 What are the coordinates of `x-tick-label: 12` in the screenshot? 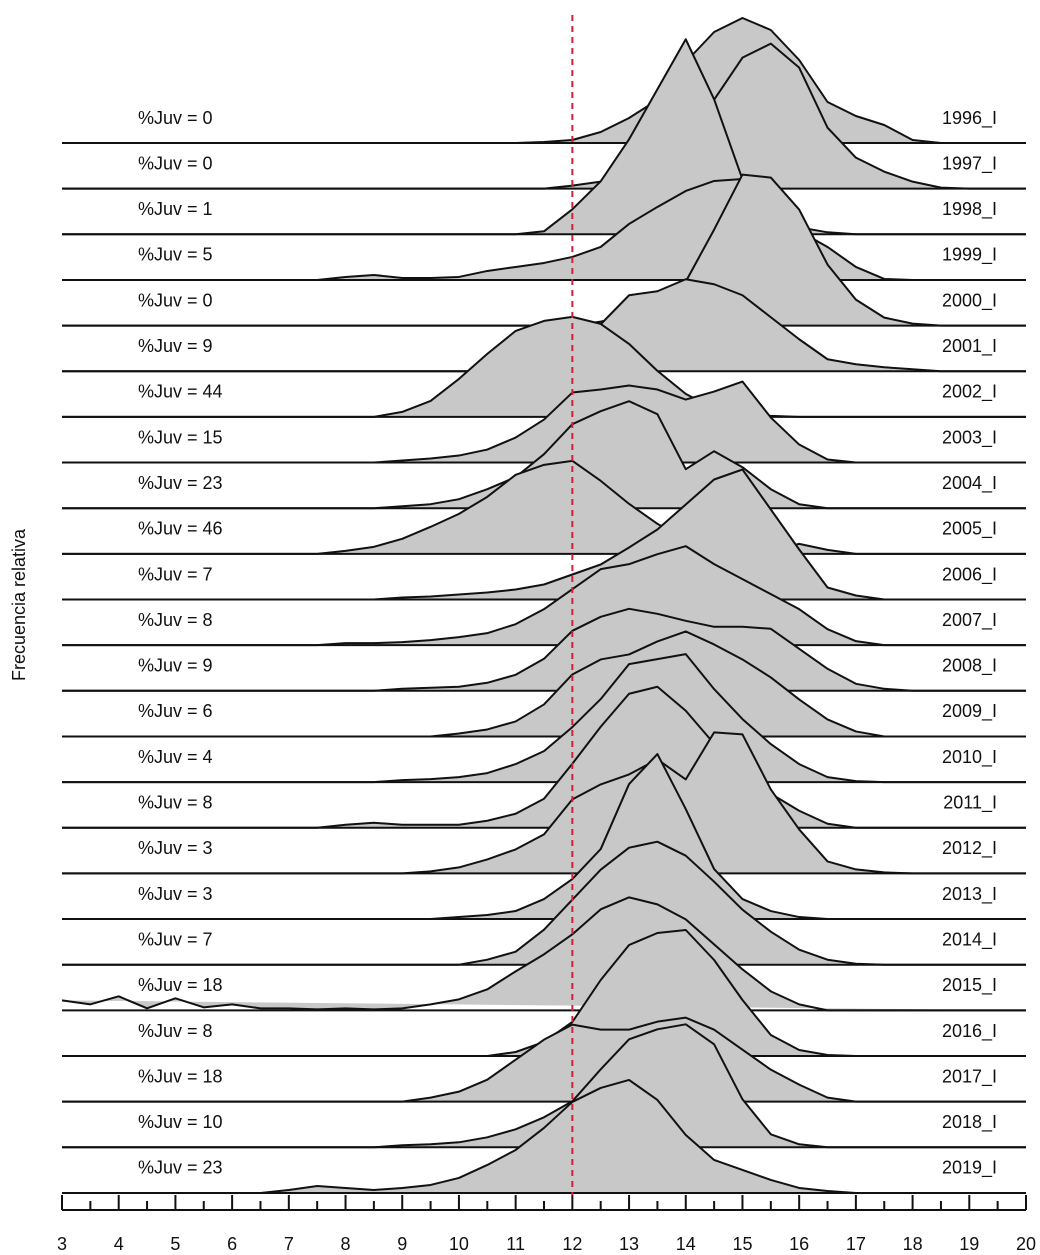 It's located at (572, 1244).